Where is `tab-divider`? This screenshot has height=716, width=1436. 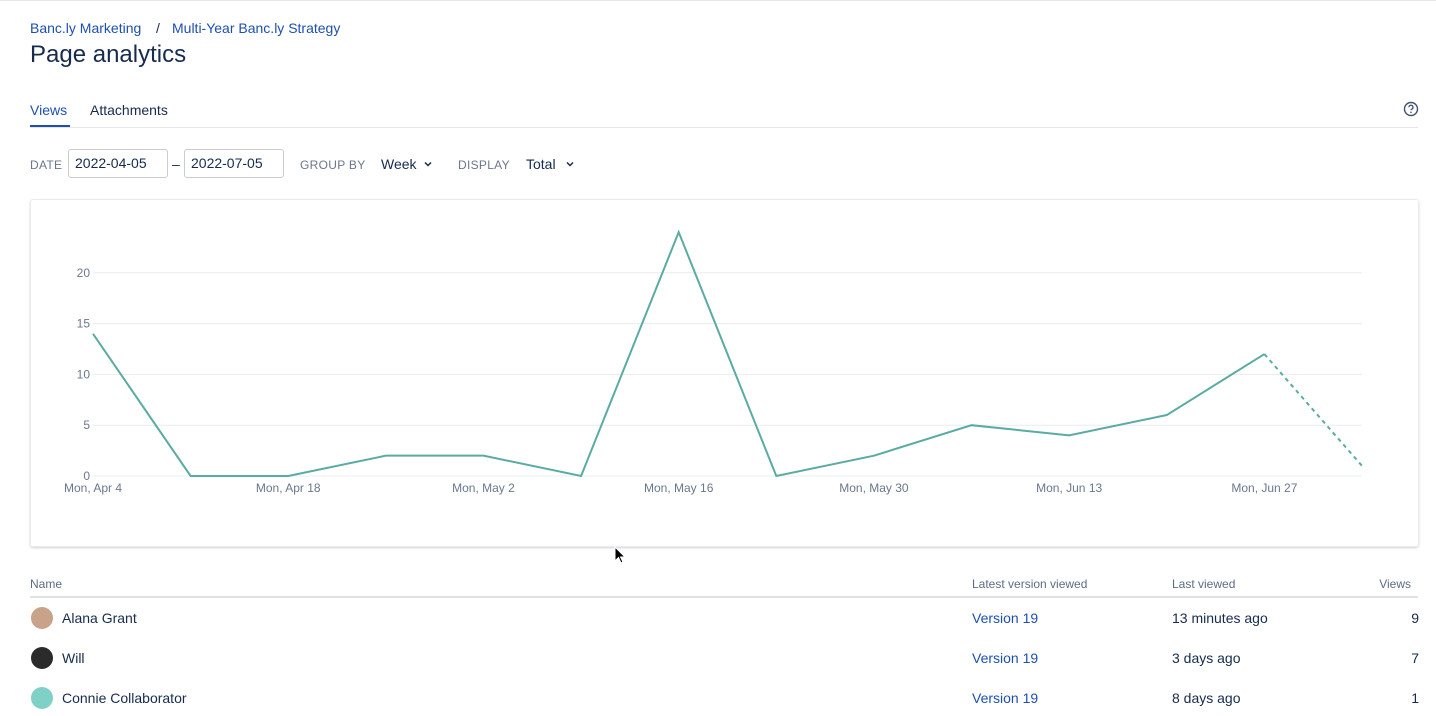 tab-divider is located at coordinates (724, 127).